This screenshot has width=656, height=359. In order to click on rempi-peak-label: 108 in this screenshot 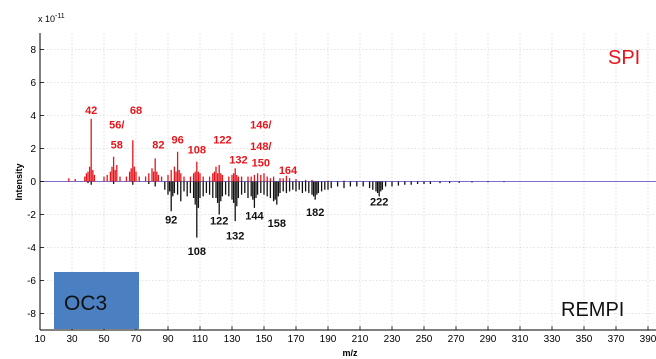, I will do `click(197, 252)`.